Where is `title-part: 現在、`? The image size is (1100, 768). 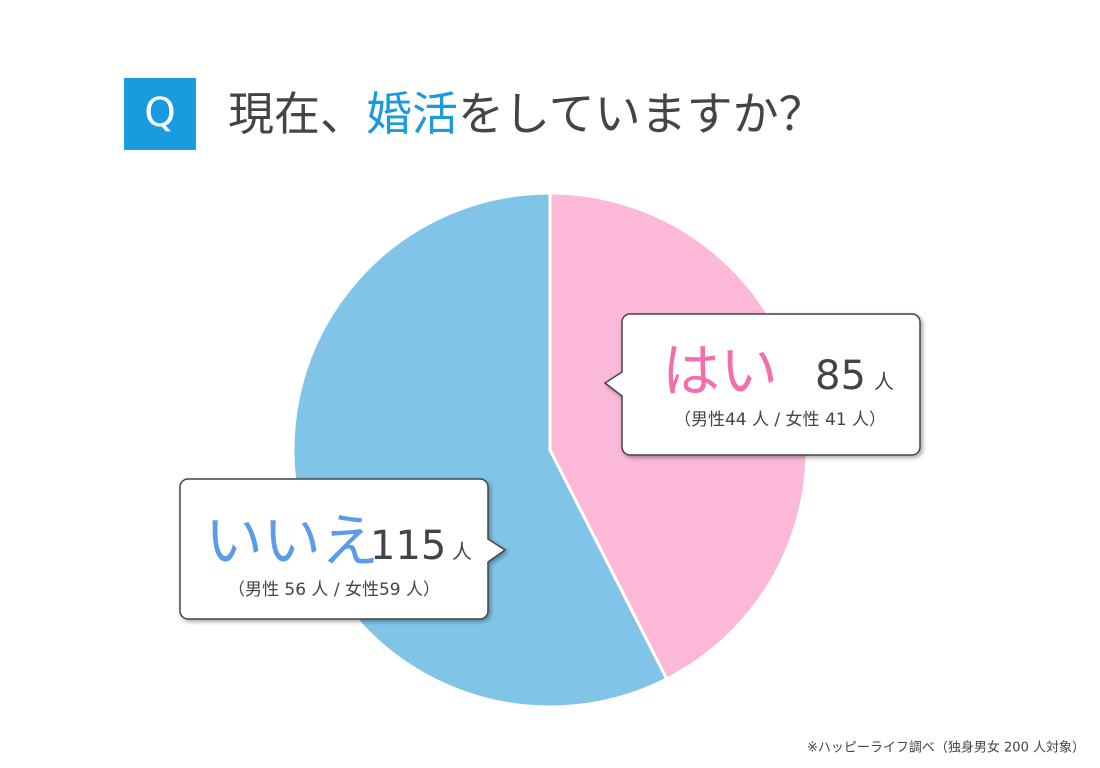
title-part: 現在、 is located at coordinates (297, 114).